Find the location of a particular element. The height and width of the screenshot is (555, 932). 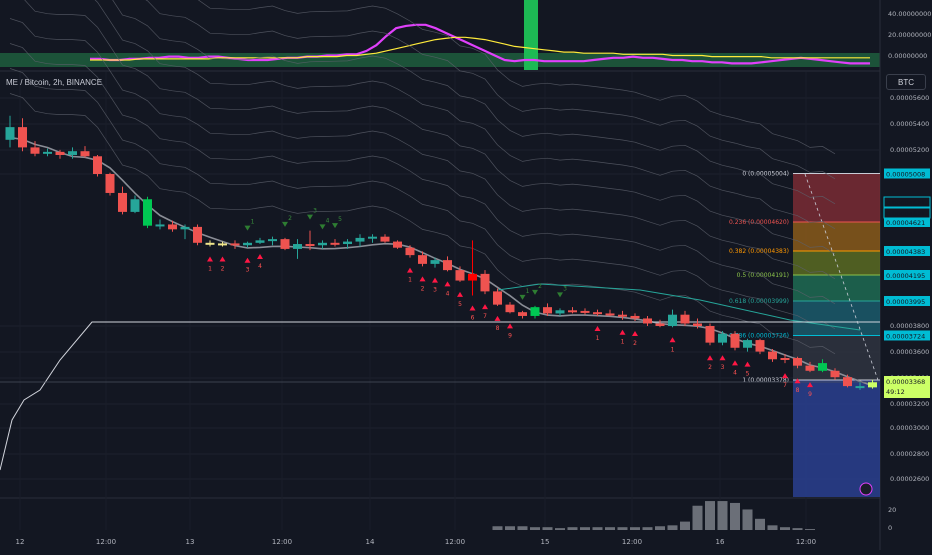

price-tick-label: 0.00005600 is located at coordinates (909, 98).